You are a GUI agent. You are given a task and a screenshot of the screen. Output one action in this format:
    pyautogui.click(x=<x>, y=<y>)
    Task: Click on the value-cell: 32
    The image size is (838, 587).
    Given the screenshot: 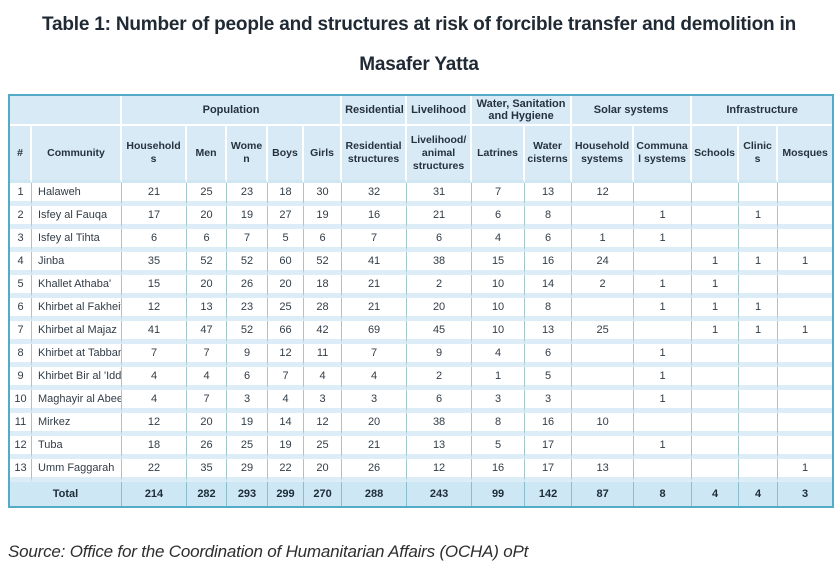 What is the action you would take?
    pyautogui.click(x=375, y=194)
    